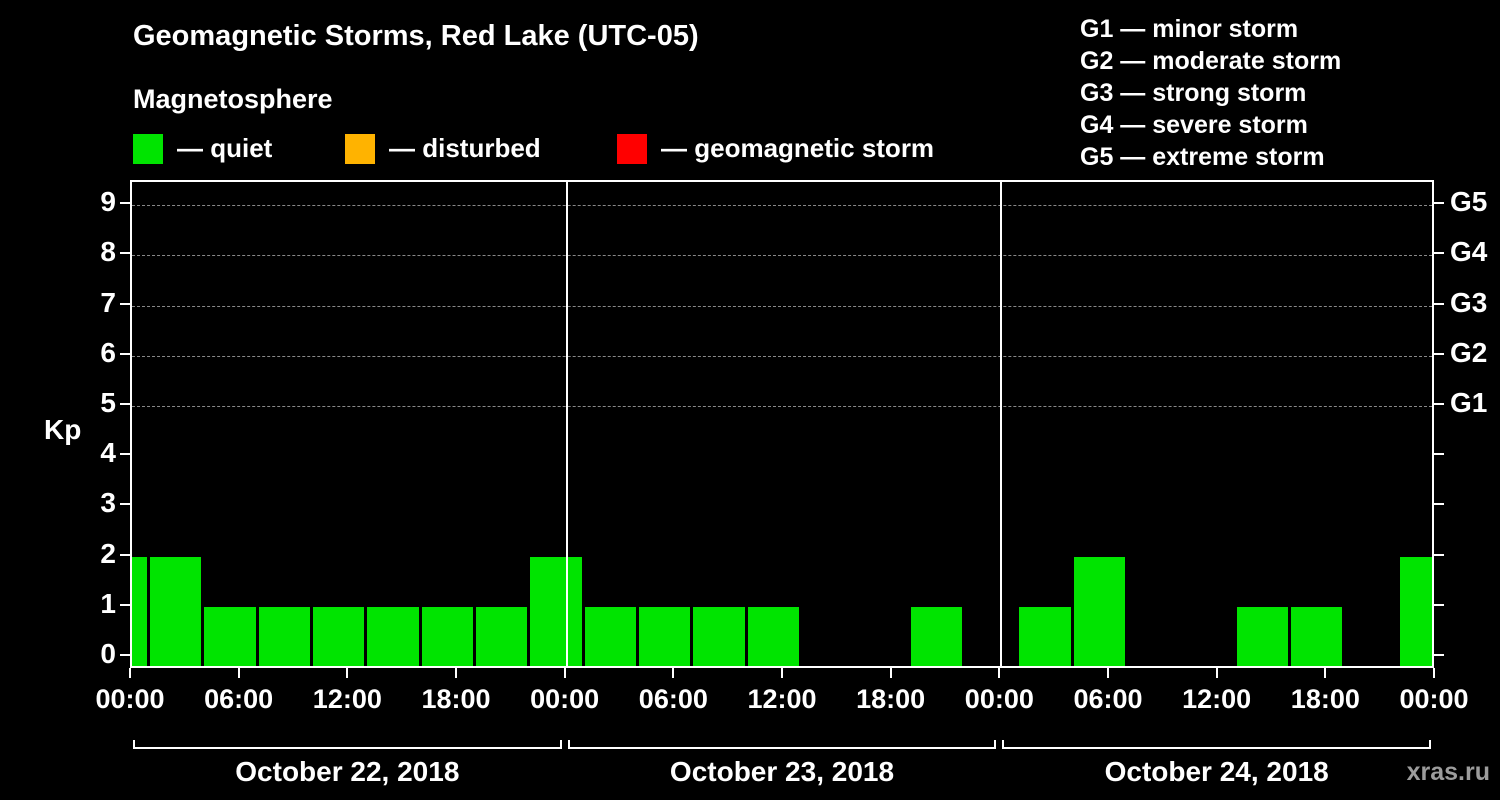 The width and height of the screenshot is (1500, 800). What do you see at coordinates (1469, 302) in the screenshot?
I see `g-scale-tick-label: G3` at bounding box center [1469, 302].